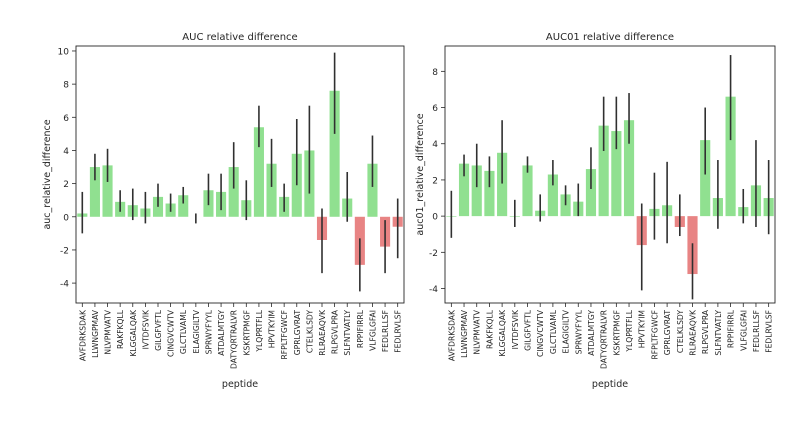 The image size is (800, 424). I want to click on chart-title: AUC01 relative difference, so click(610, 37).